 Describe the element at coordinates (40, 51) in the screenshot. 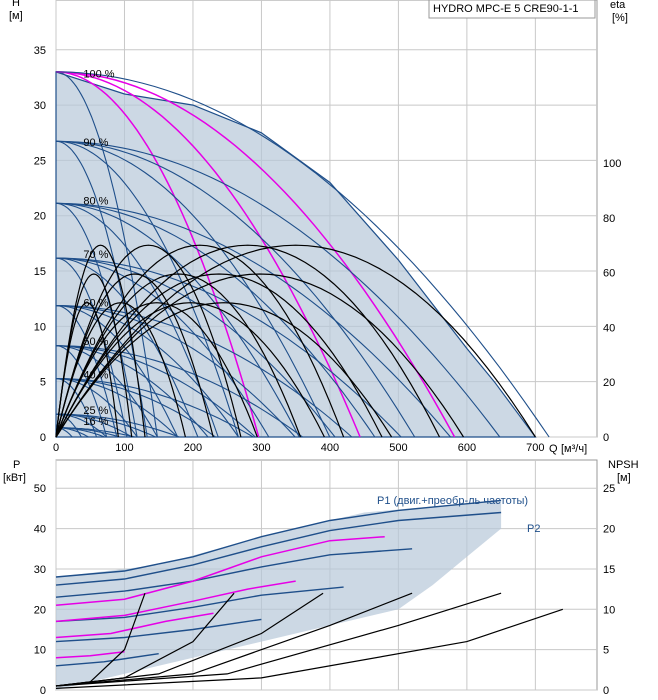

I see `h-tick-label: 35` at that location.